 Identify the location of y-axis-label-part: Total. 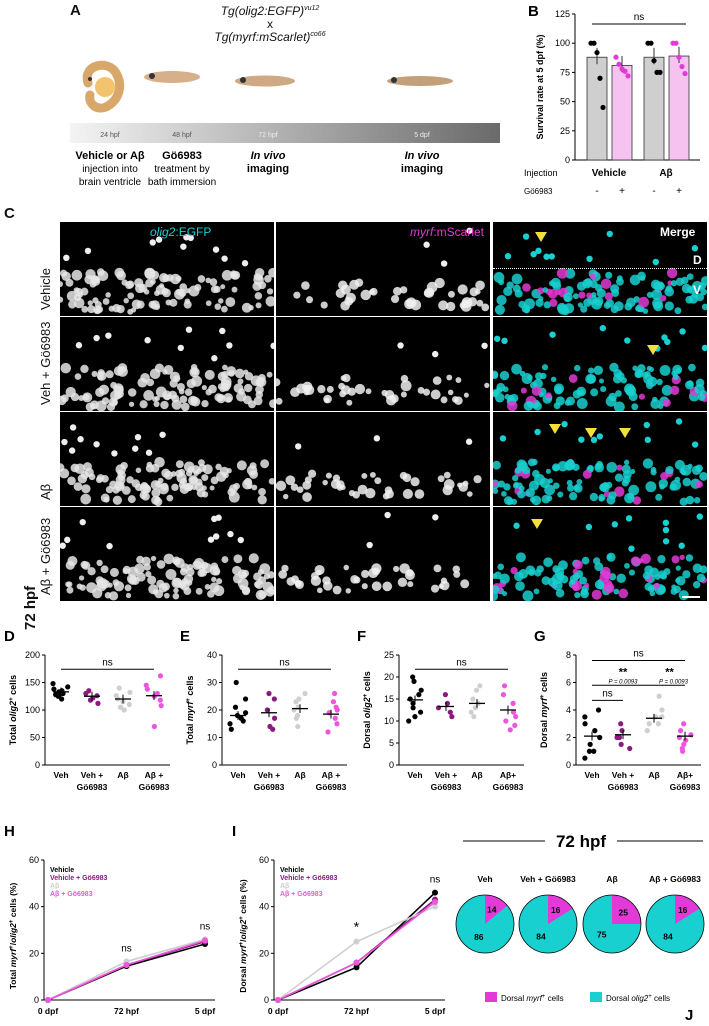
(190, 732).